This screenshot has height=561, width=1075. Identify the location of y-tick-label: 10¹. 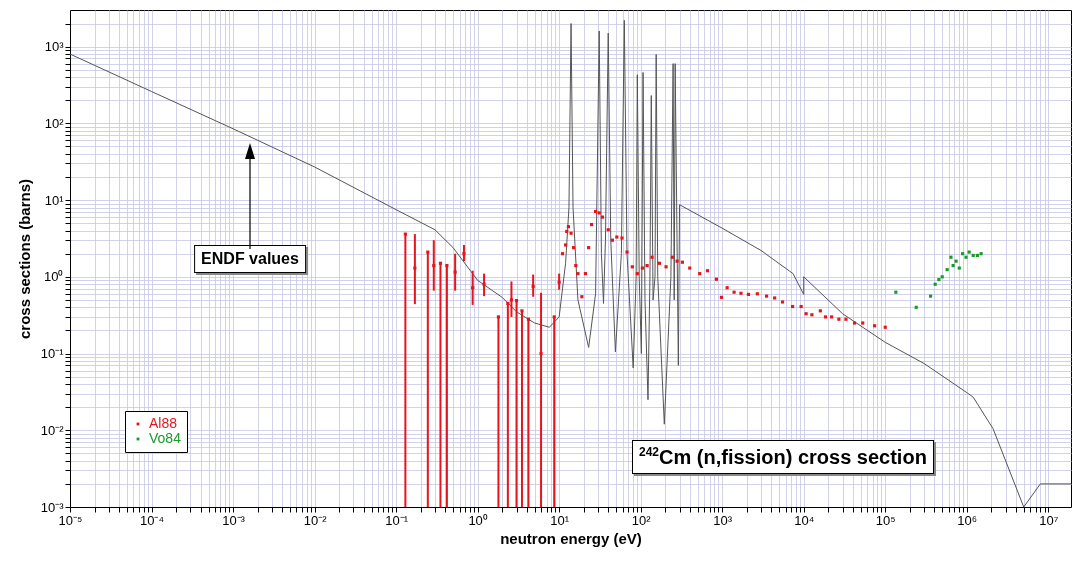
(54, 200).